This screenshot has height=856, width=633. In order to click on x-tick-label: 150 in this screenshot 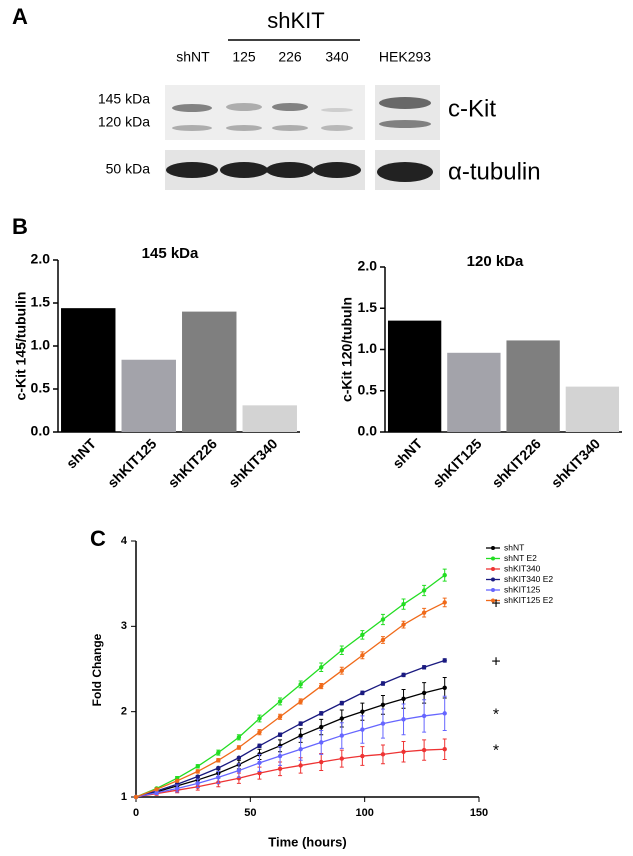, I will do `click(479, 813)`.